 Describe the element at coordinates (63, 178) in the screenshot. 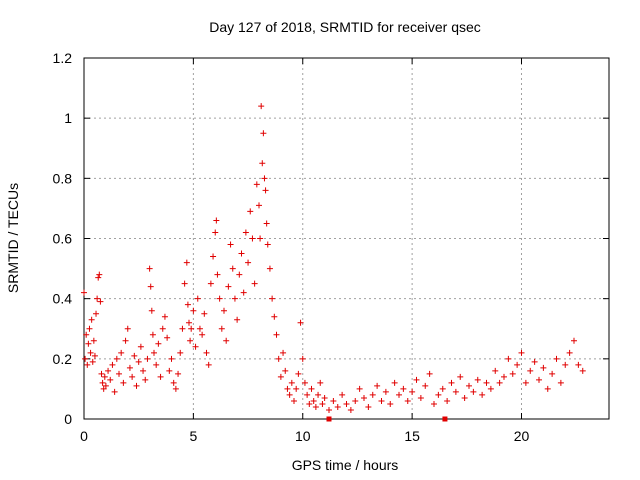

I see `y-tick-label: 0.8` at that location.